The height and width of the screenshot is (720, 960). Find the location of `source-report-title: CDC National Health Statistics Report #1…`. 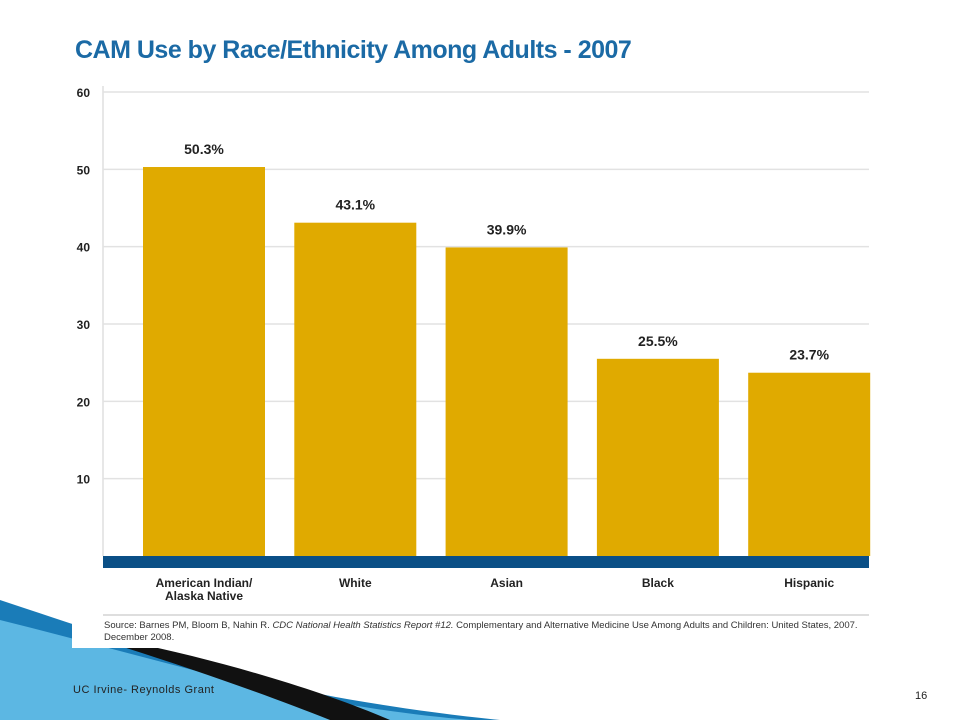

source-report-title: CDC National Health Statistics Report #1… is located at coordinates (363, 625).